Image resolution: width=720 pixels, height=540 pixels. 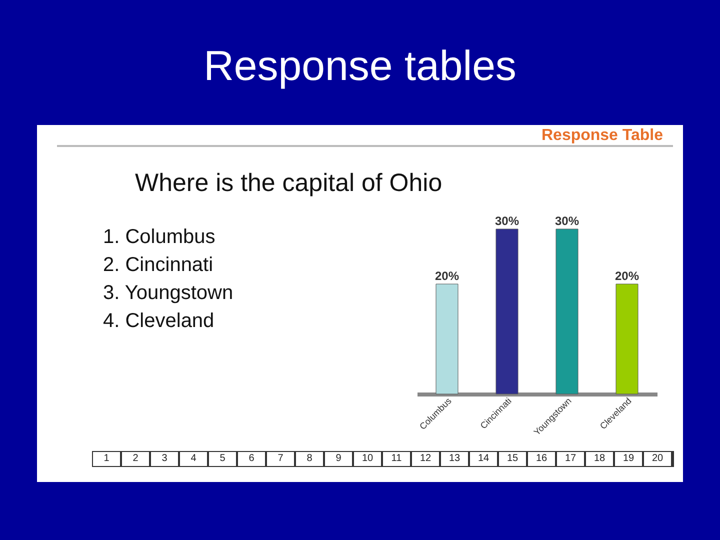 I want to click on text: 2. Cincinnati, so click(x=158, y=265).